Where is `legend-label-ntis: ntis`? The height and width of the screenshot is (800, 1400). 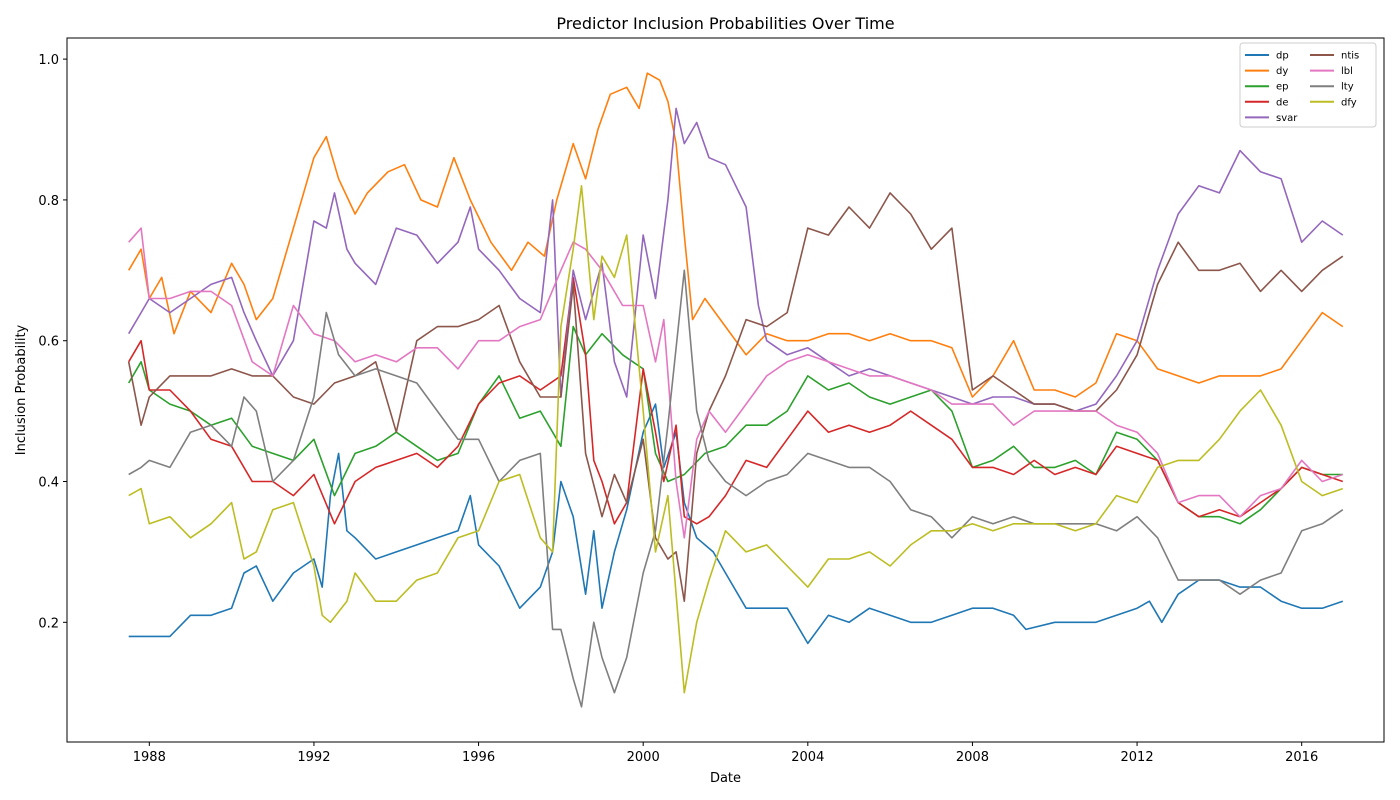 legend-label-ntis: ntis is located at coordinates (1350, 56).